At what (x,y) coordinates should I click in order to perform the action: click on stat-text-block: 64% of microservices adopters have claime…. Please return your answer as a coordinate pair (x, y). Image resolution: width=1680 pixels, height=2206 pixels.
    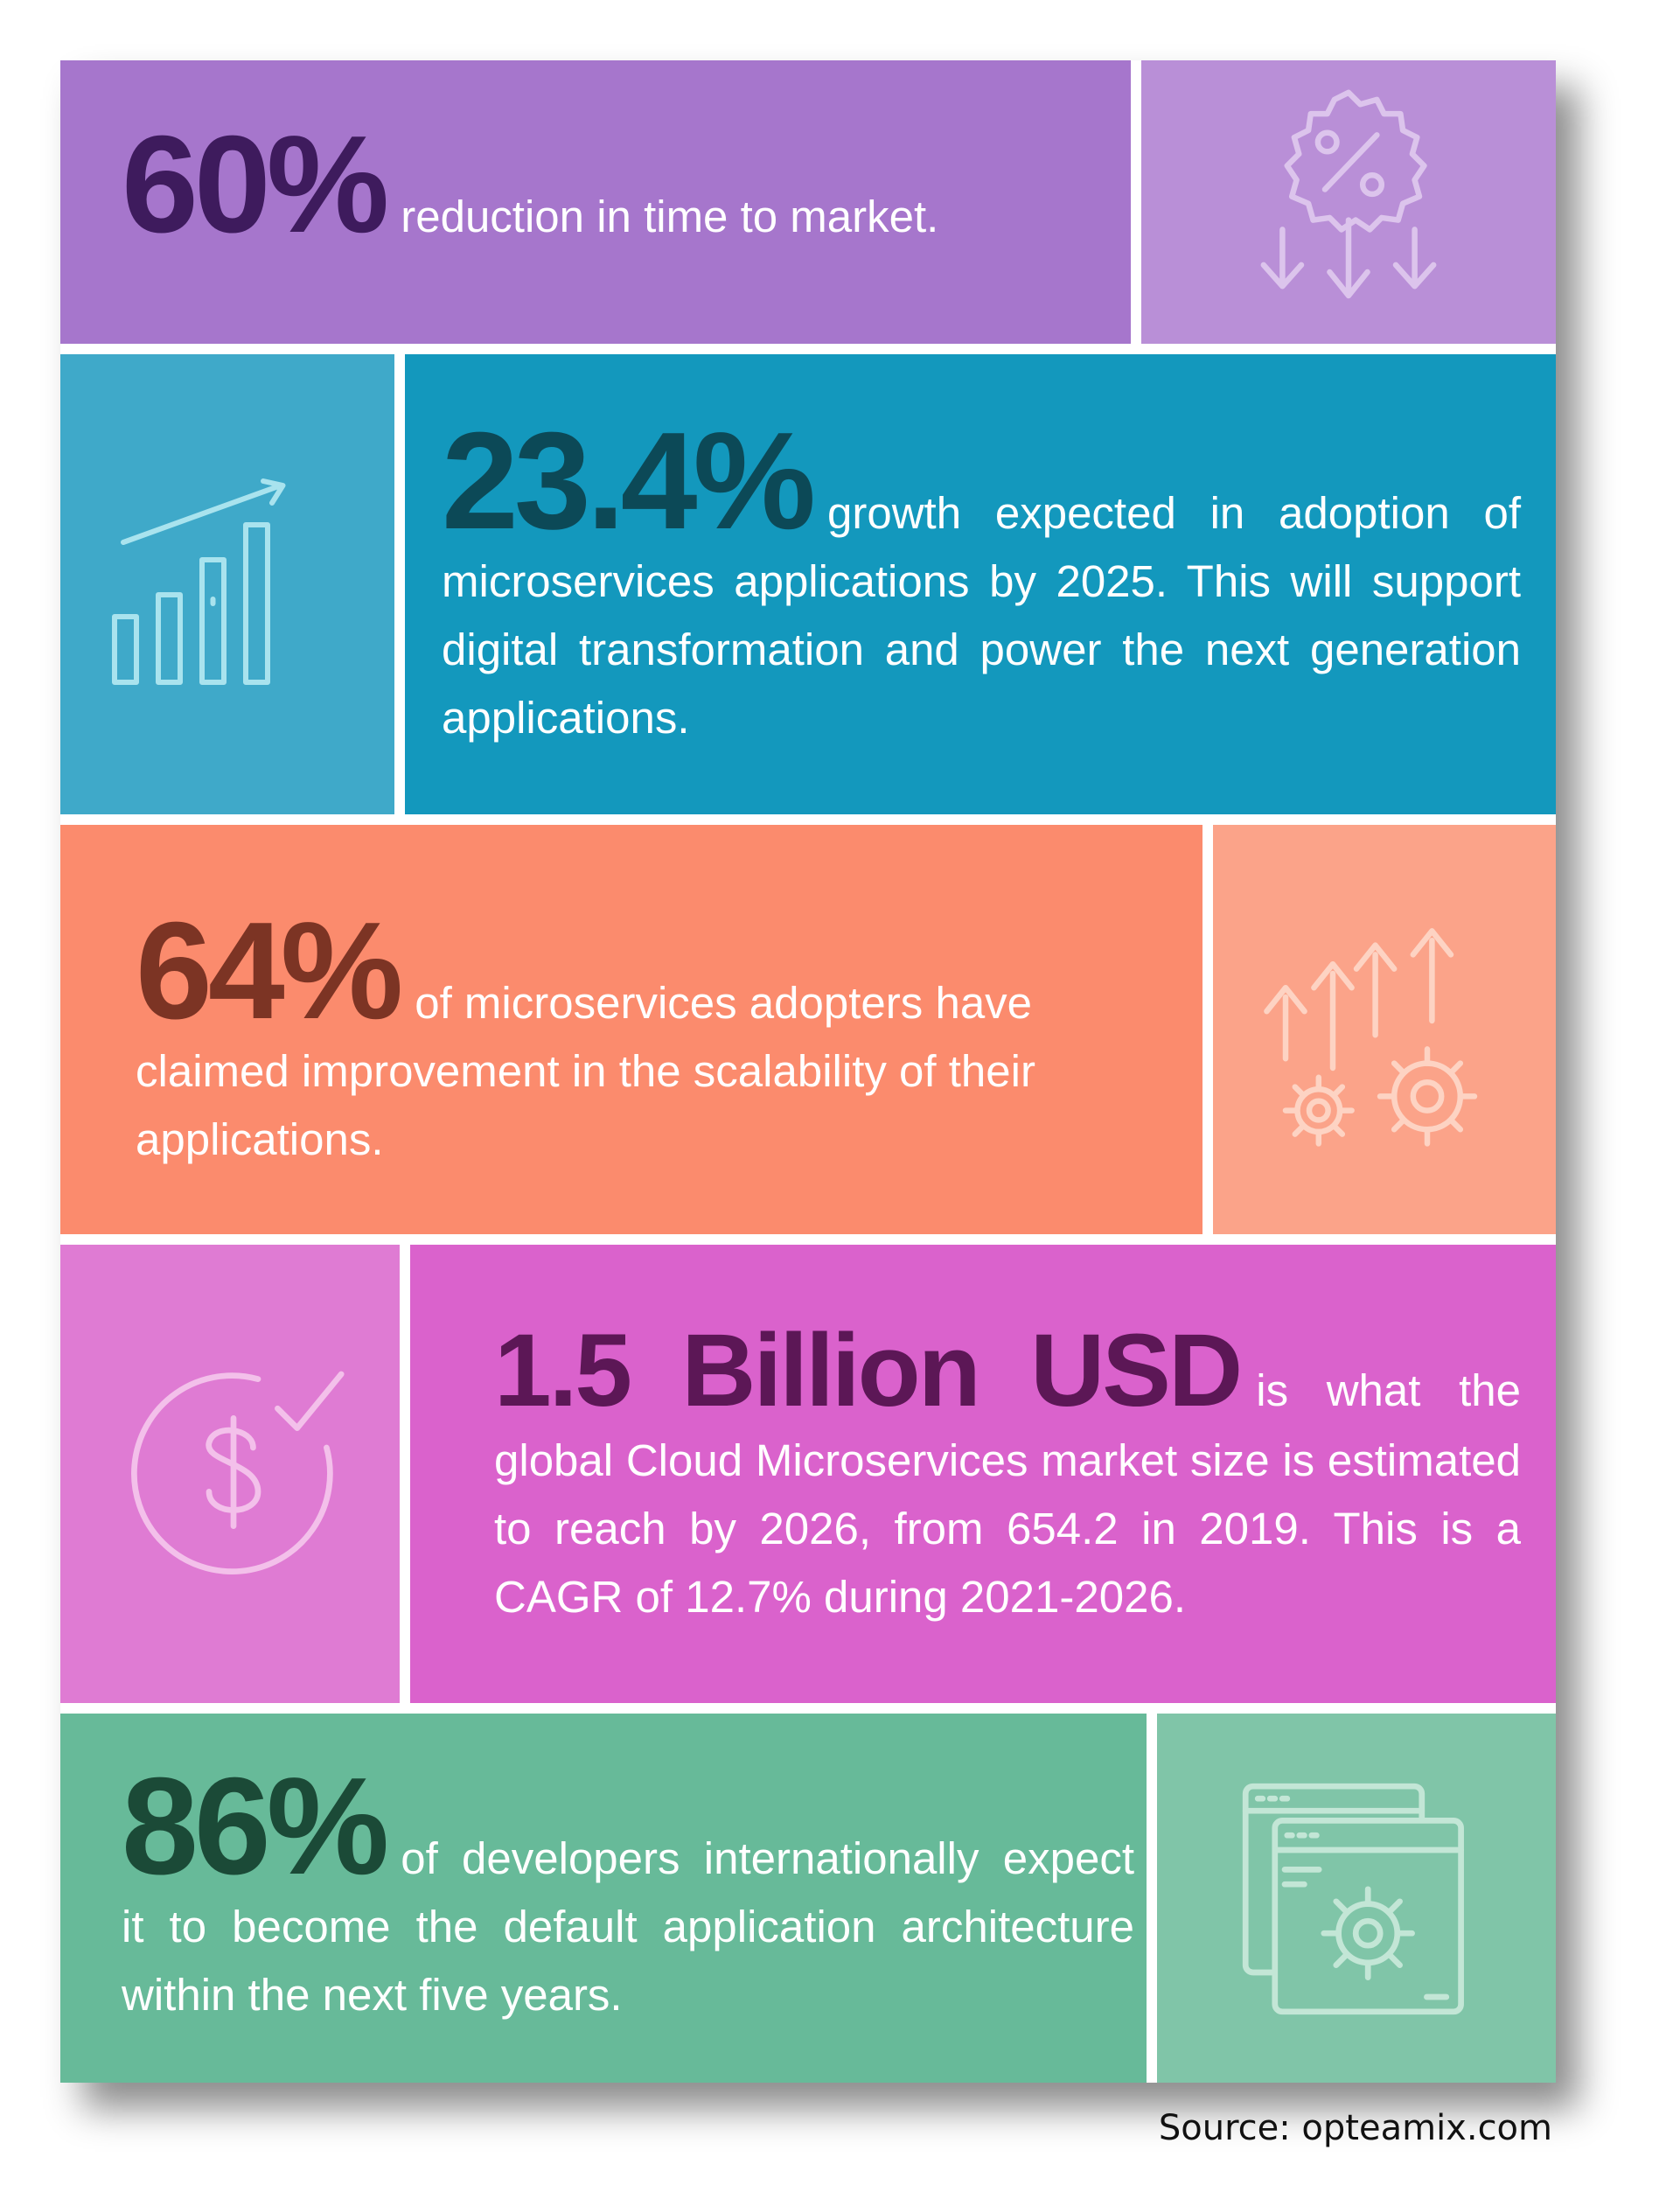
    Looking at the image, I should click on (656, 1038).